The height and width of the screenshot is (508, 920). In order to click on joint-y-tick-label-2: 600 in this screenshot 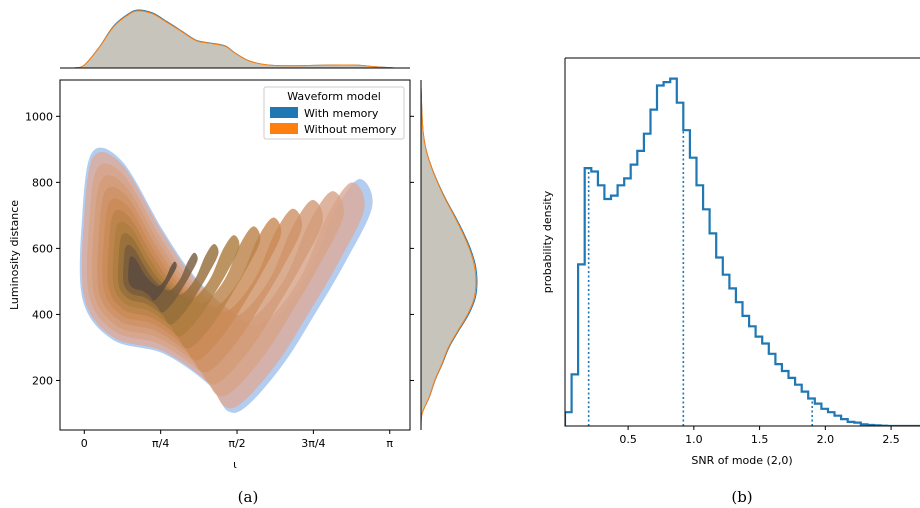, I will do `click(42, 248)`.